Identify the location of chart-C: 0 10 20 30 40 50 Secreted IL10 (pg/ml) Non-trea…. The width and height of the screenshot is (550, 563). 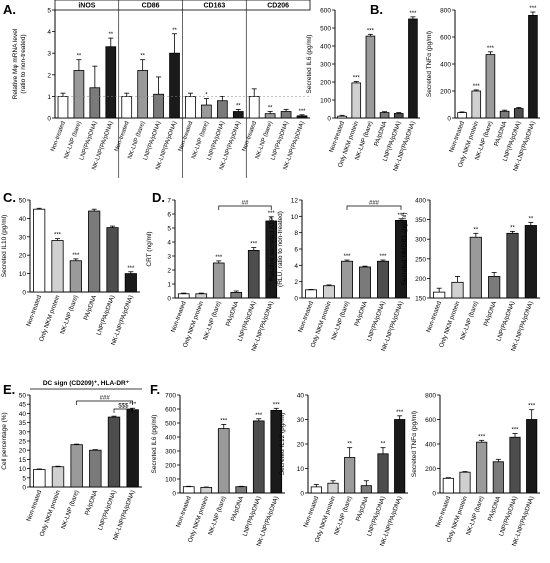
(70, 272).